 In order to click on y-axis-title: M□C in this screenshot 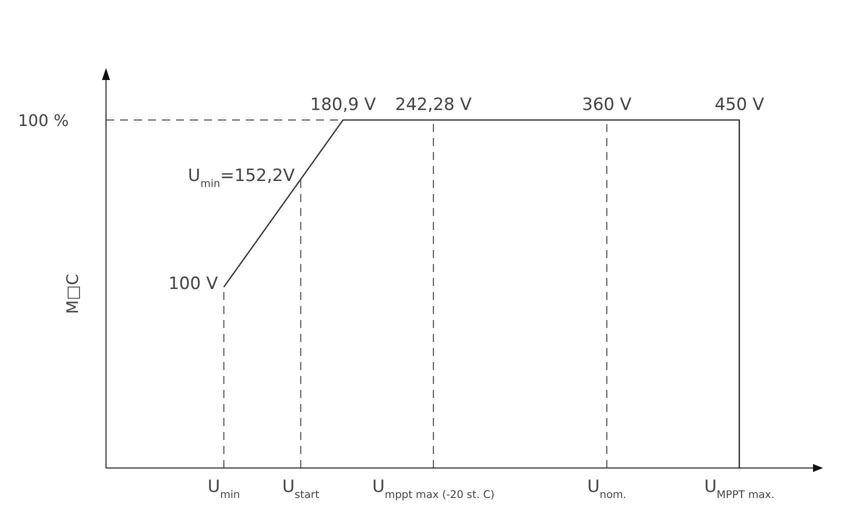, I will do `click(72, 294)`.